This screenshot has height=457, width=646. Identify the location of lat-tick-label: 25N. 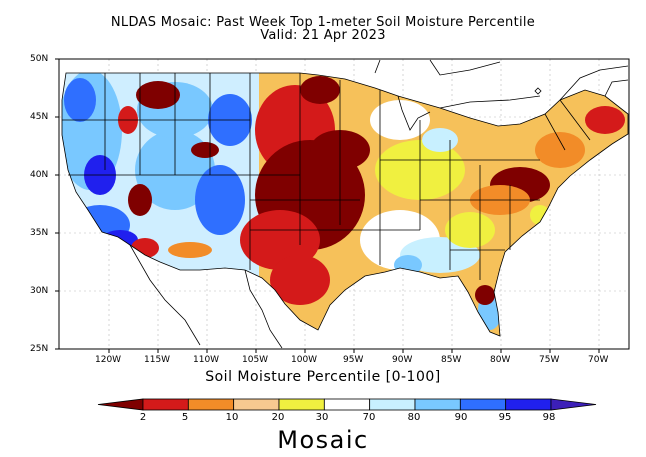
(39, 349).